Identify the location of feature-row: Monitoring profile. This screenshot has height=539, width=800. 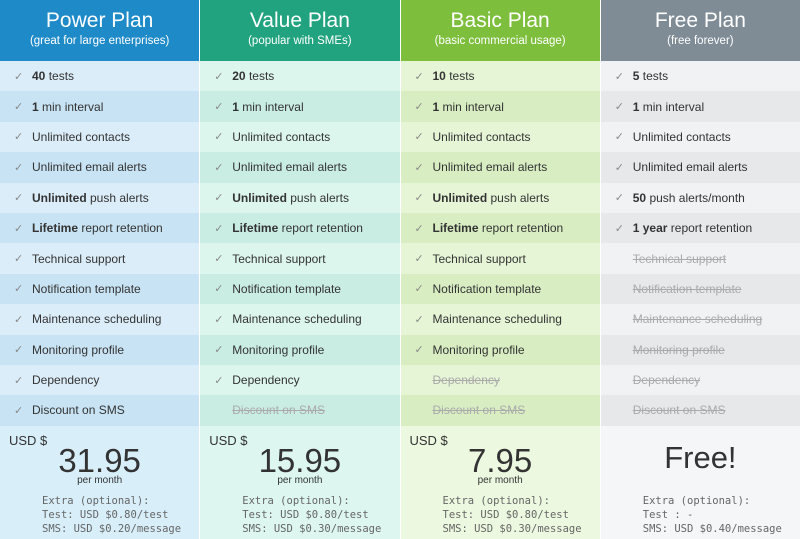
(700, 349).